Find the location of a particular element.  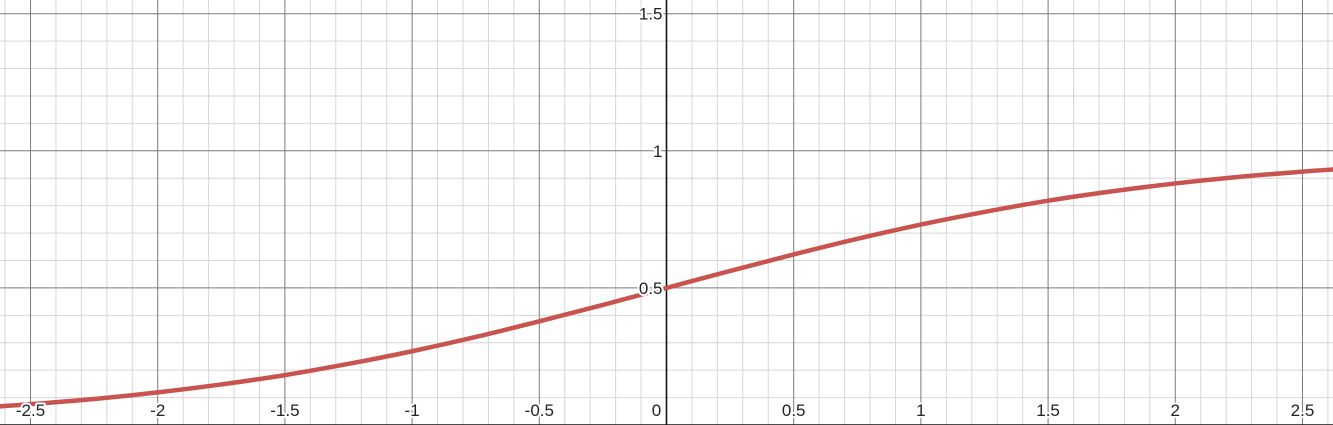

x-tick-label: -2.5 is located at coordinates (30, 410).